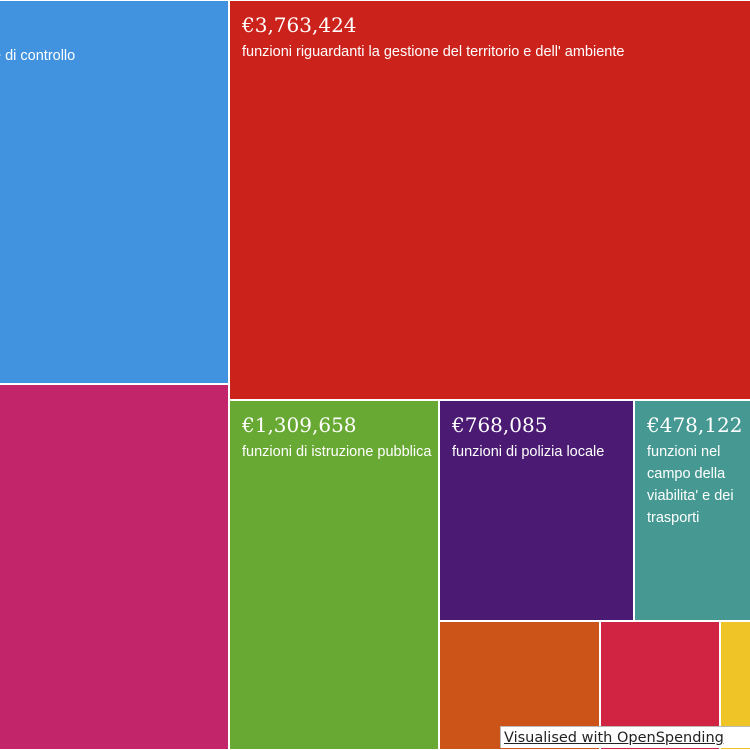 This screenshot has width=750, height=750. I want to click on cell-amount: €768,085, so click(500, 425).